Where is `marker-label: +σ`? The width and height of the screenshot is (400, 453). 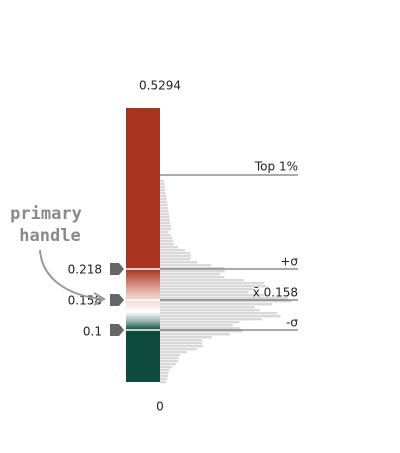 marker-label: +σ is located at coordinates (289, 262).